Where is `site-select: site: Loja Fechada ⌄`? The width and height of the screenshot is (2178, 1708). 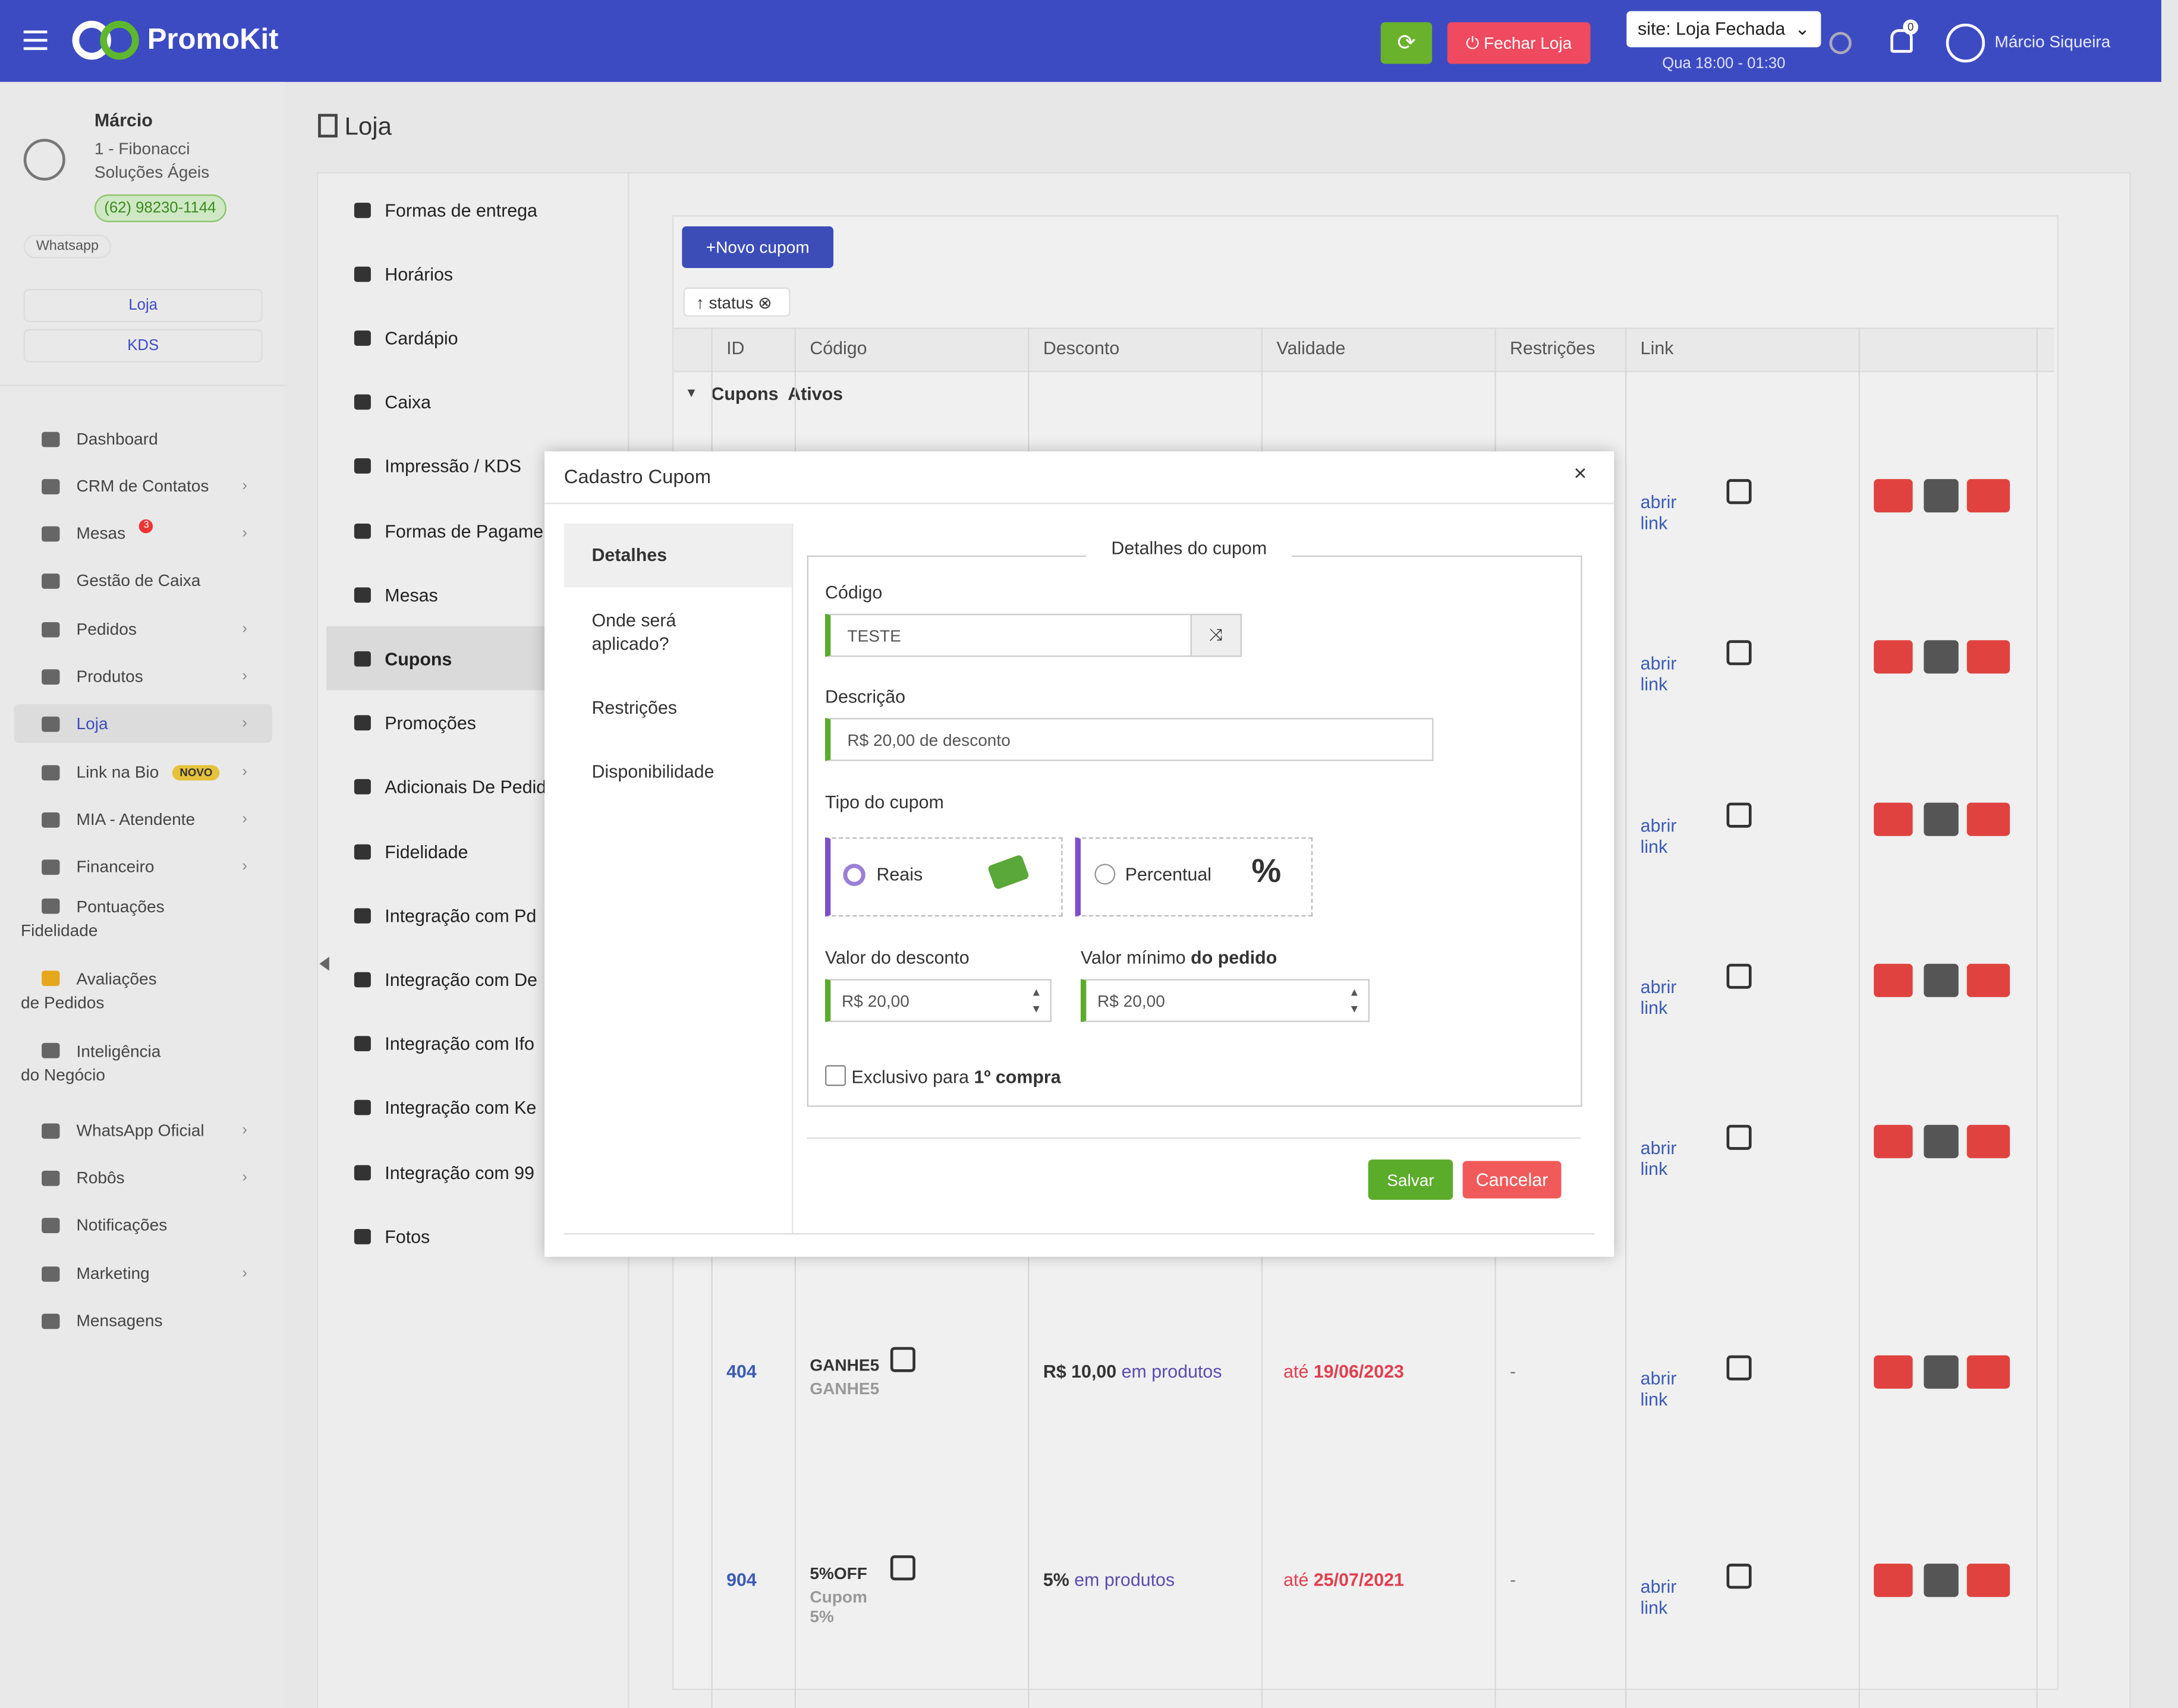
site-select: site: Loja Fechada ⌄ is located at coordinates (1724, 29).